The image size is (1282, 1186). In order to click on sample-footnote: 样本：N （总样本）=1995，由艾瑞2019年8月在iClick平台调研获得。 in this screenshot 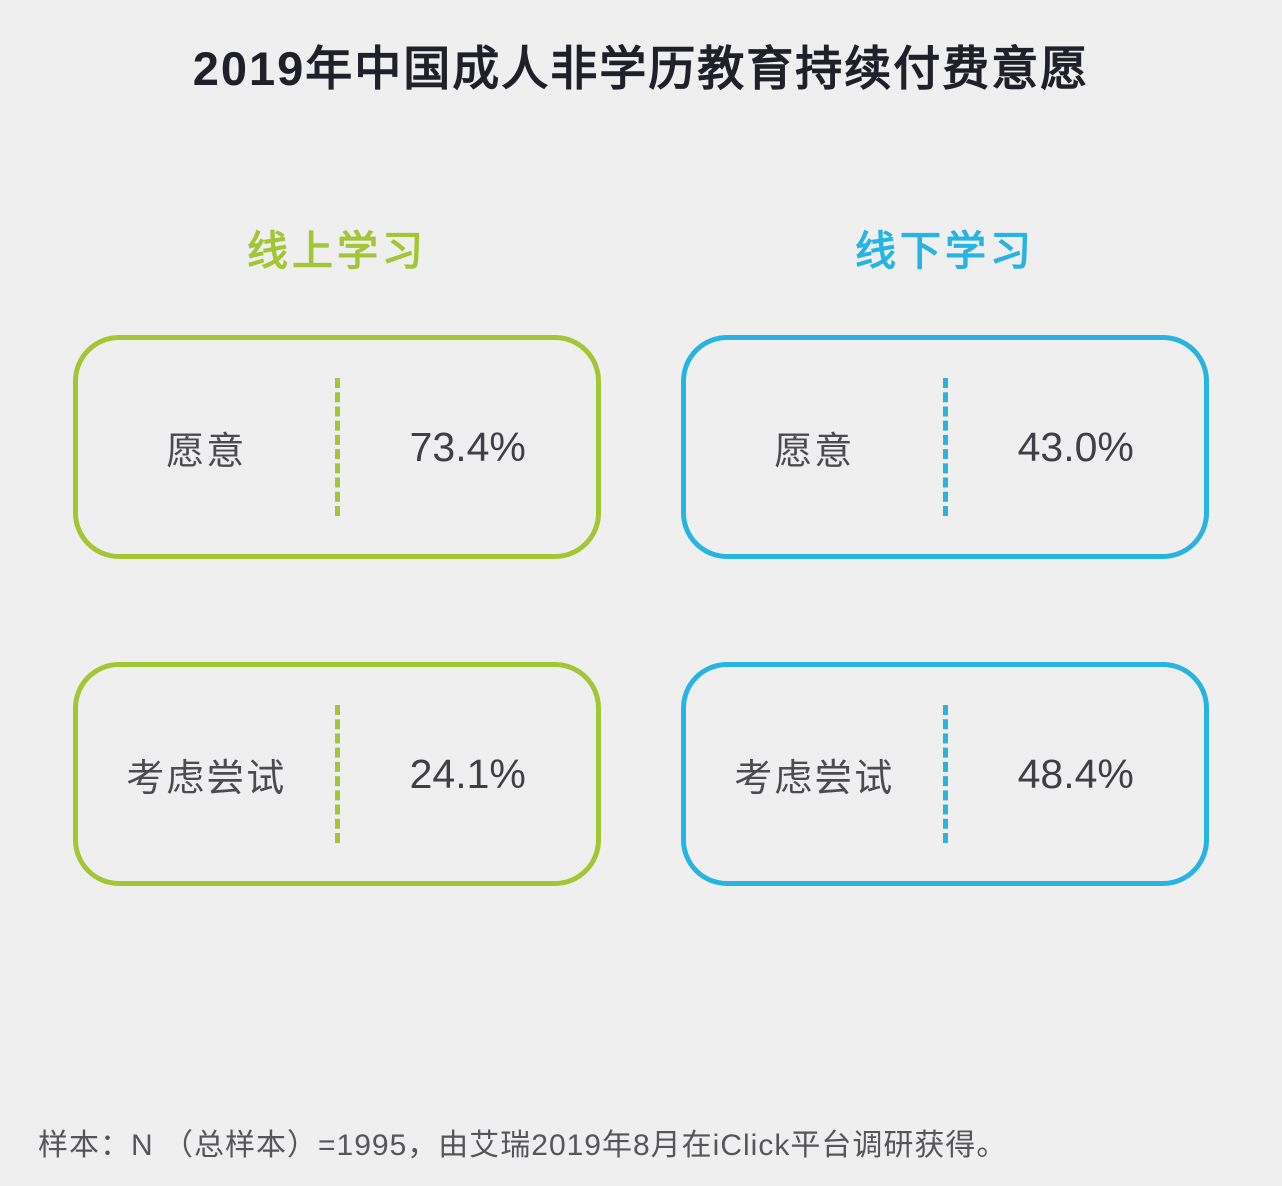, I will do `click(523, 1145)`.